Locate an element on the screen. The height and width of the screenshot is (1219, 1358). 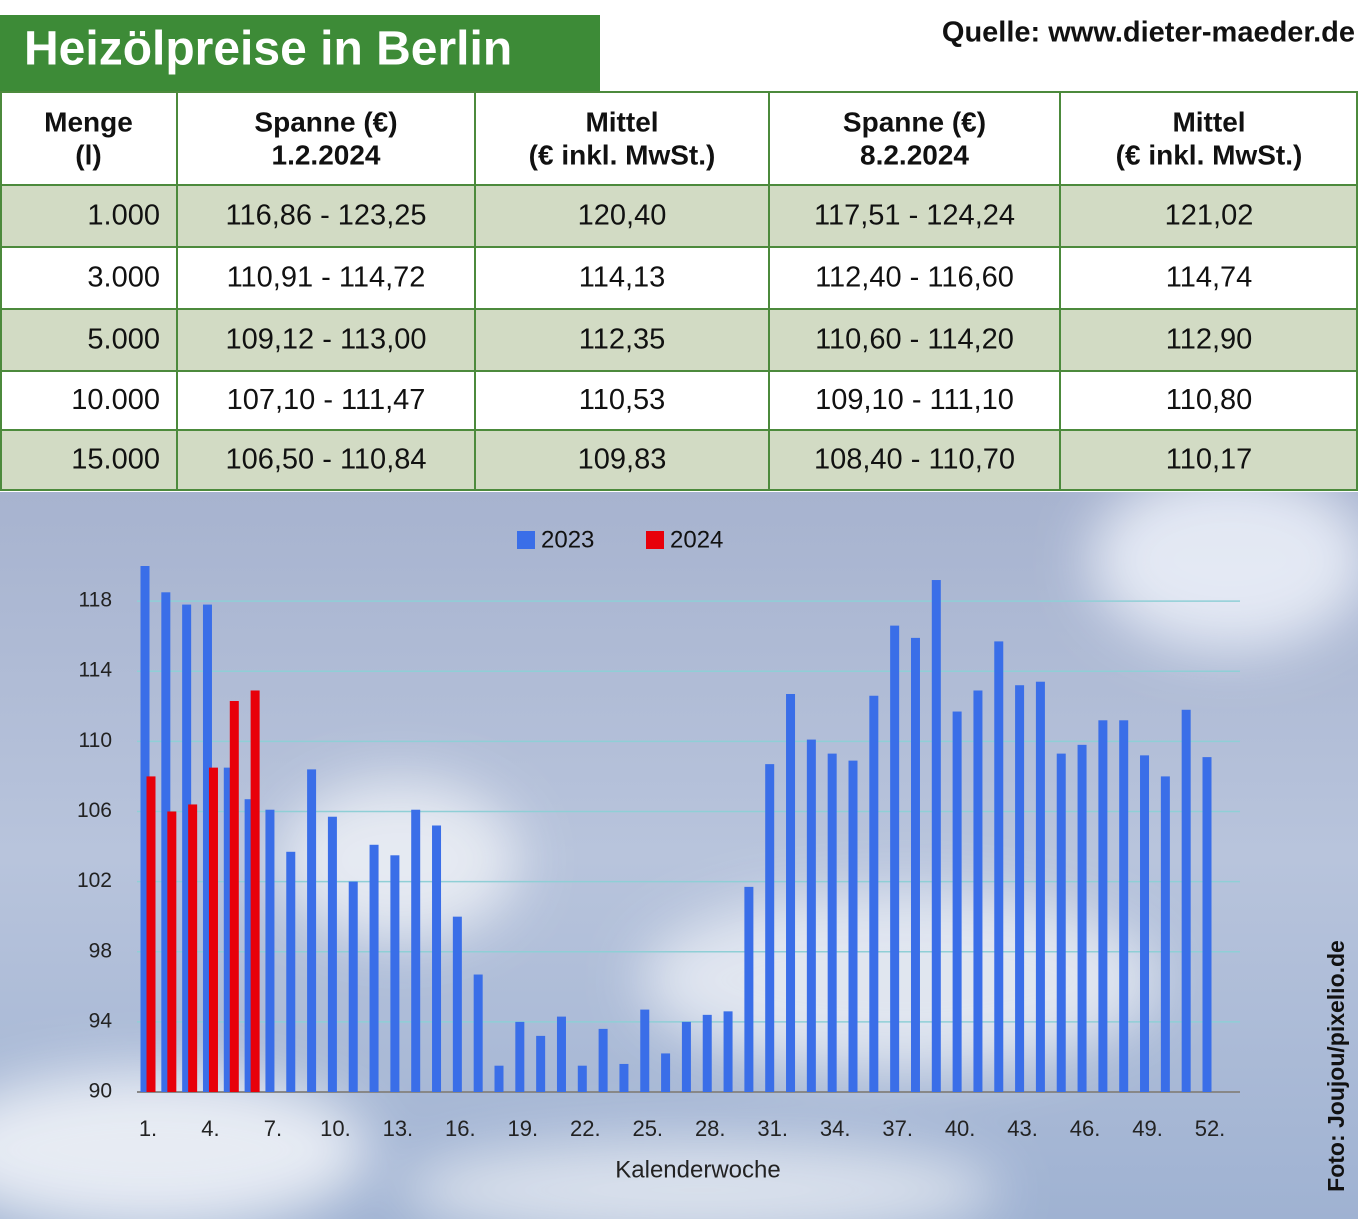
source: Quelle: www.dieter-maeder.de is located at coordinates (1148, 33).